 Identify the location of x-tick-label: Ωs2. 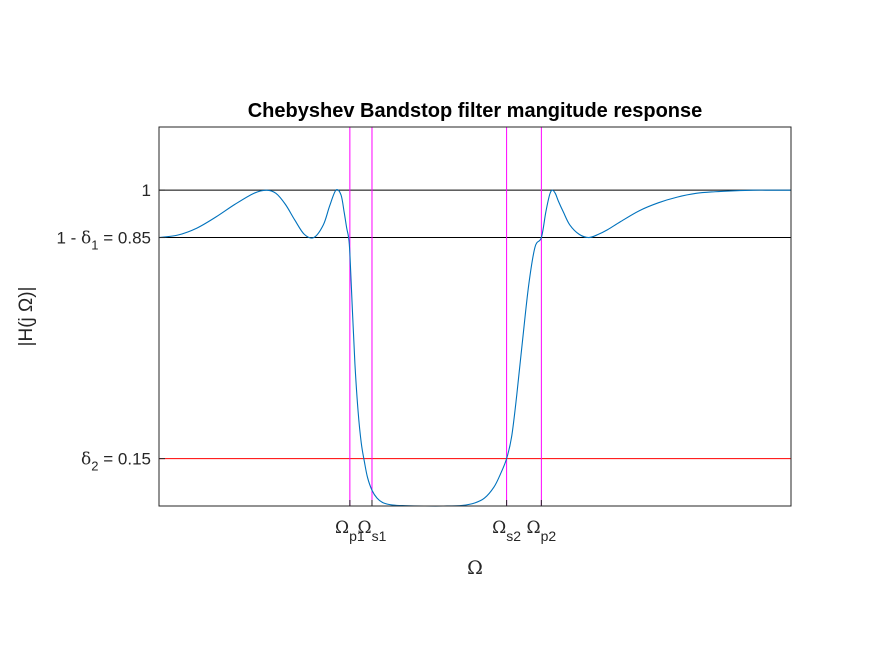
(506, 531).